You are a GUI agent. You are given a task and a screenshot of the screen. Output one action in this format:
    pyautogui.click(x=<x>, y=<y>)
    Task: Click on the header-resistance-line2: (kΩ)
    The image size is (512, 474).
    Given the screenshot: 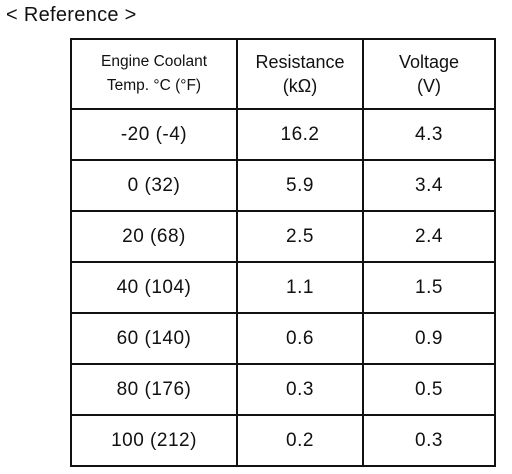 What is the action you would take?
    pyautogui.click(x=300, y=86)
    